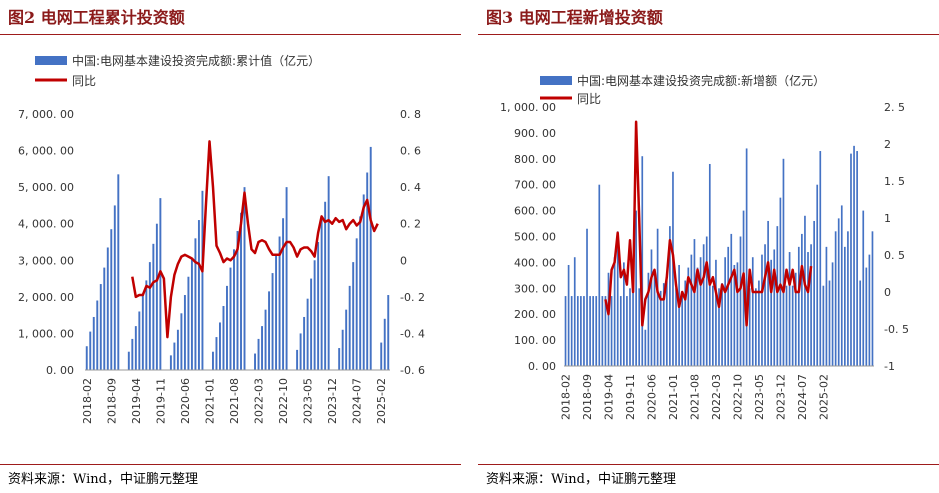  Describe the element at coordinates (46, 297) in the screenshot. I see `y-left-tick-label: 2, 000. 00` at that location.